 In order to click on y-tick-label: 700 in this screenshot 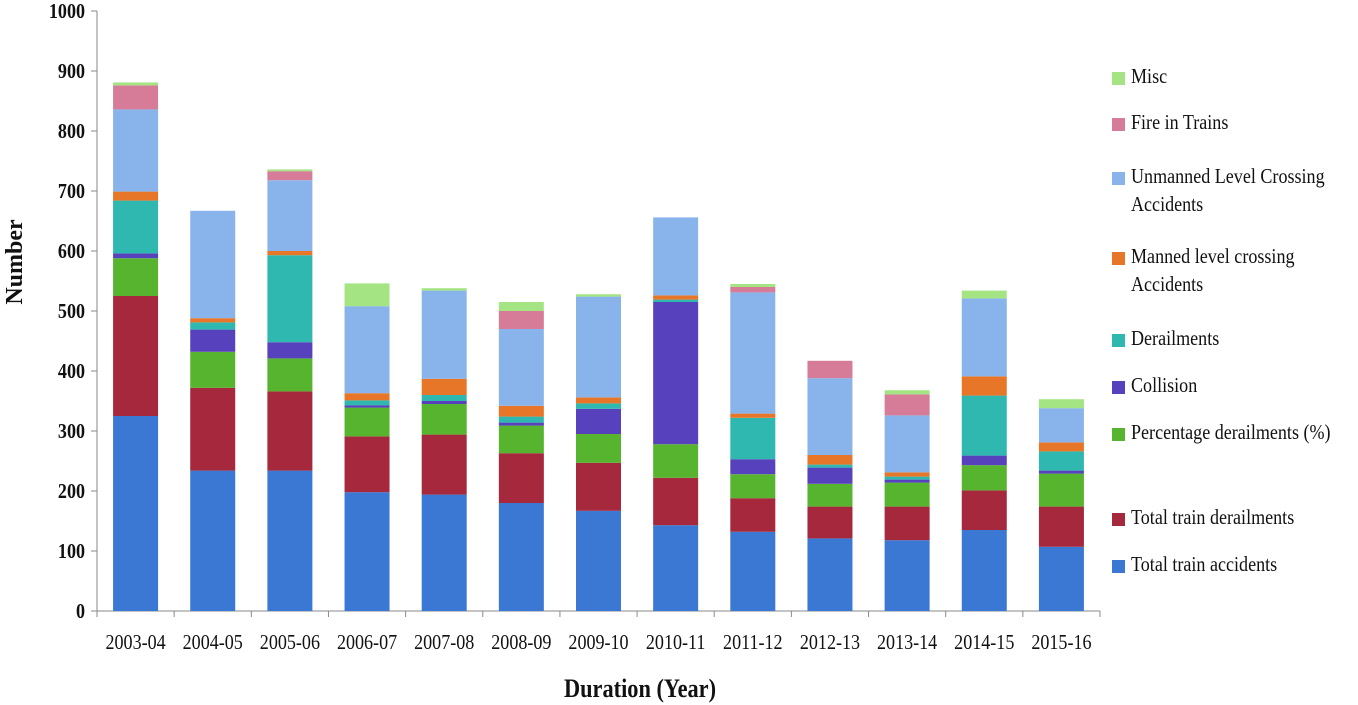, I will do `click(71, 192)`.